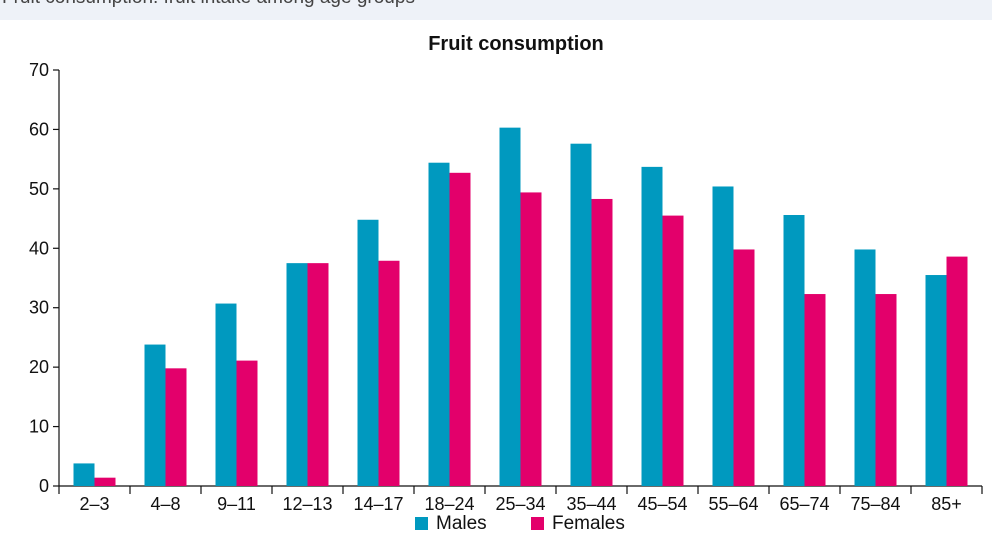 This screenshot has width=992, height=542. Describe the element at coordinates (94, 504) in the screenshot. I see `x-tick-label: 2–3` at that location.